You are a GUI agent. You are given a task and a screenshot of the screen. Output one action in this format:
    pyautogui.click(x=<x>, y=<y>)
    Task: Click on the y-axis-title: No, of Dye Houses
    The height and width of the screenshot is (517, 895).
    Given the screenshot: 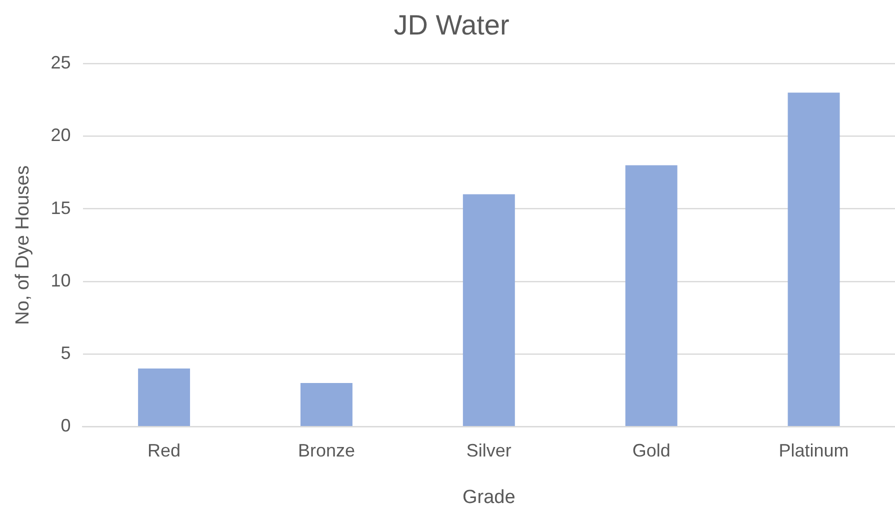 What is the action you would take?
    pyautogui.click(x=23, y=245)
    